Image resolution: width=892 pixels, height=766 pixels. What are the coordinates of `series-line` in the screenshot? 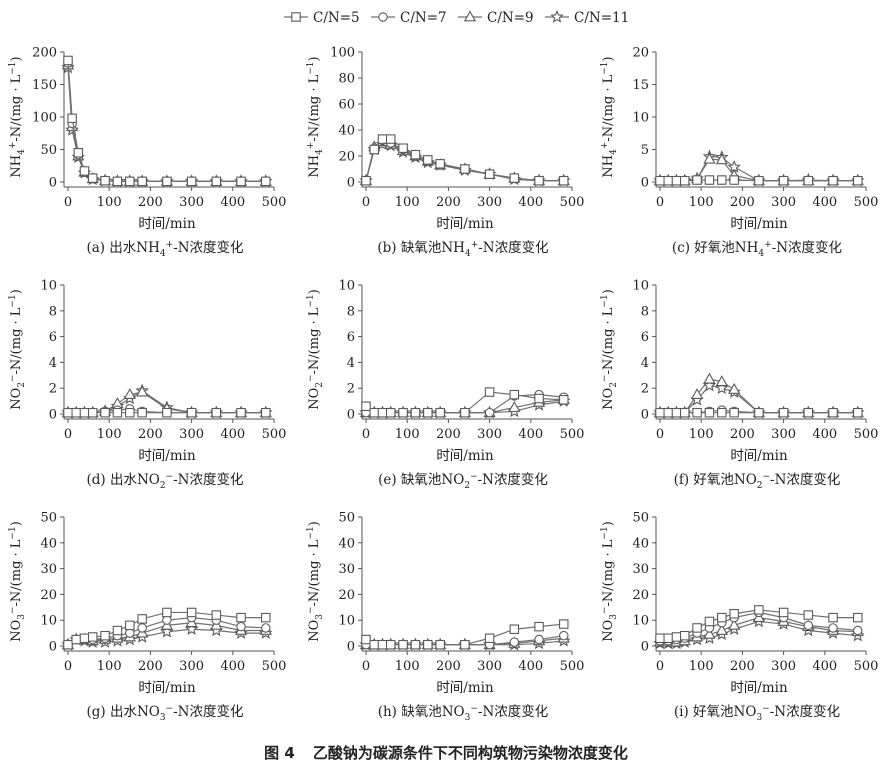 It's located at (166, 124).